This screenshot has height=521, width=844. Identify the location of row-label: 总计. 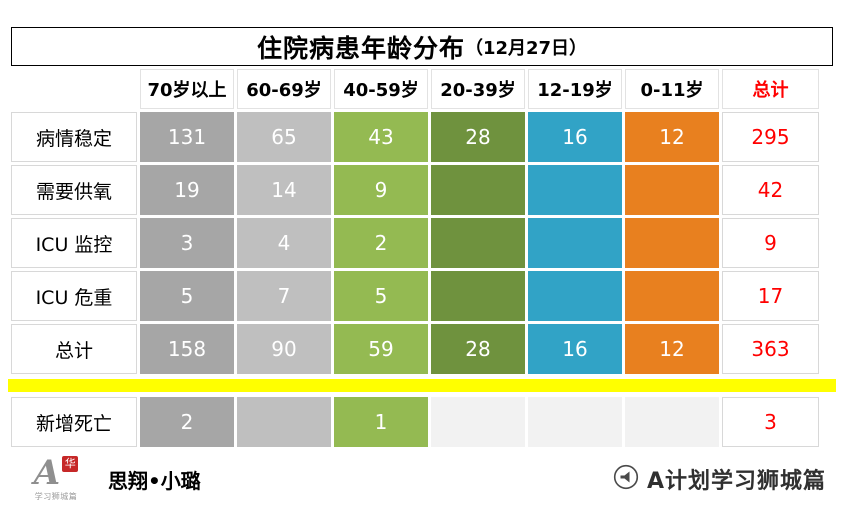
(74, 349).